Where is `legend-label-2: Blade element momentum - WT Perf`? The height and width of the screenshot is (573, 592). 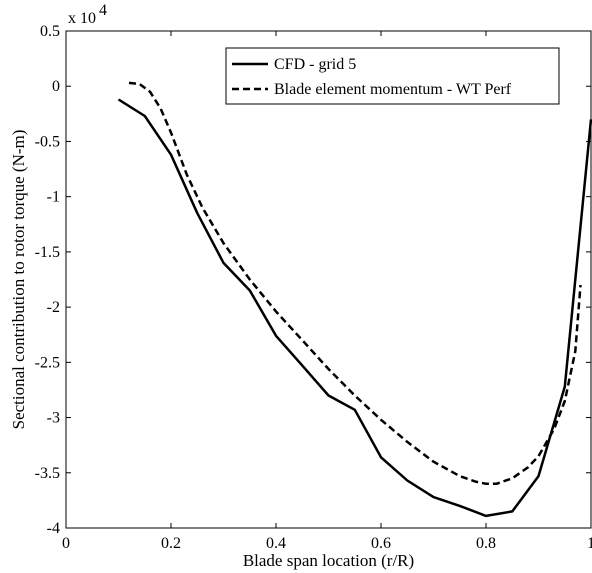
legend-label-2: Blade element momentum - WT Perf is located at coordinates (393, 89).